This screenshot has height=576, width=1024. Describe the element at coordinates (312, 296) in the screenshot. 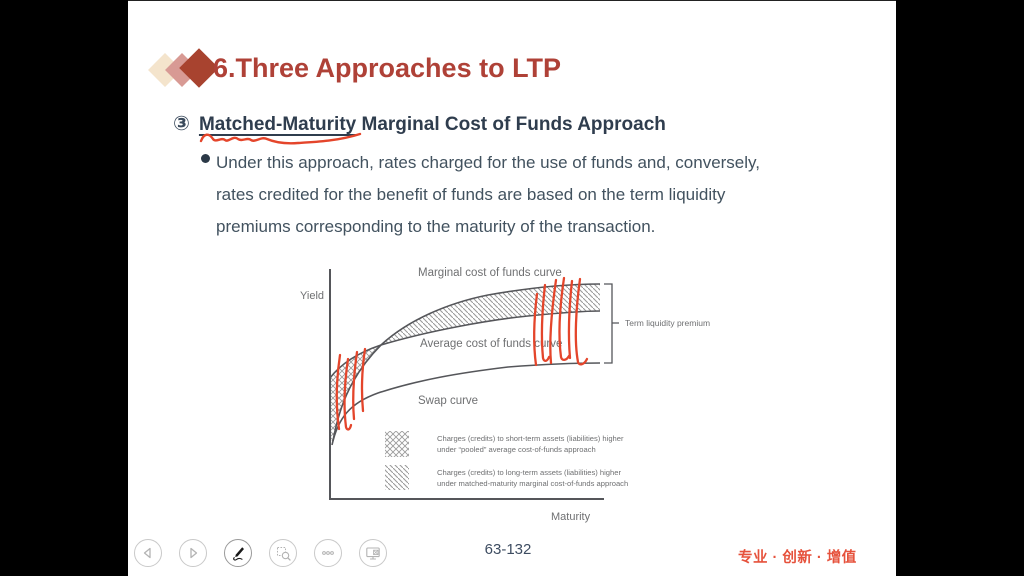

I see `ylabel: Yield` at that location.